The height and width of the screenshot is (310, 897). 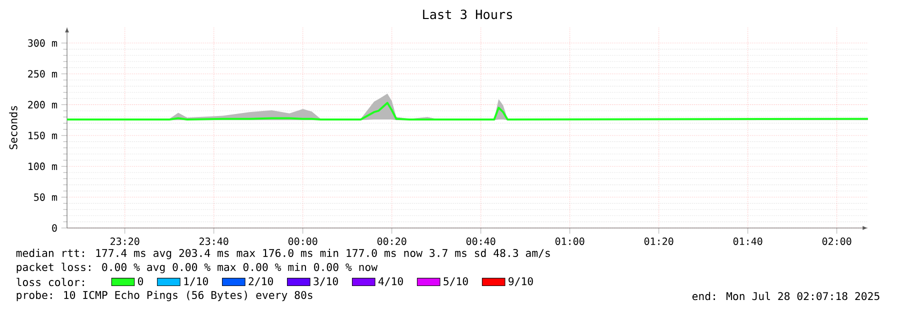 What do you see at coordinates (46, 197) in the screenshot?
I see `y-tick-label: 50 m` at bounding box center [46, 197].